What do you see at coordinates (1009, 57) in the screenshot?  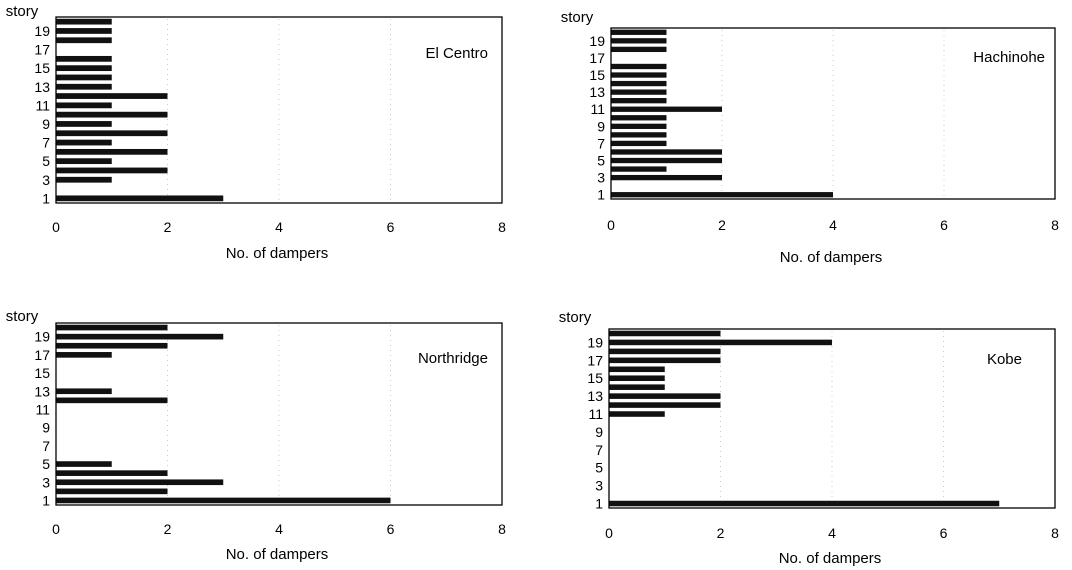 I see `panel-title: Hachinohe` at bounding box center [1009, 57].